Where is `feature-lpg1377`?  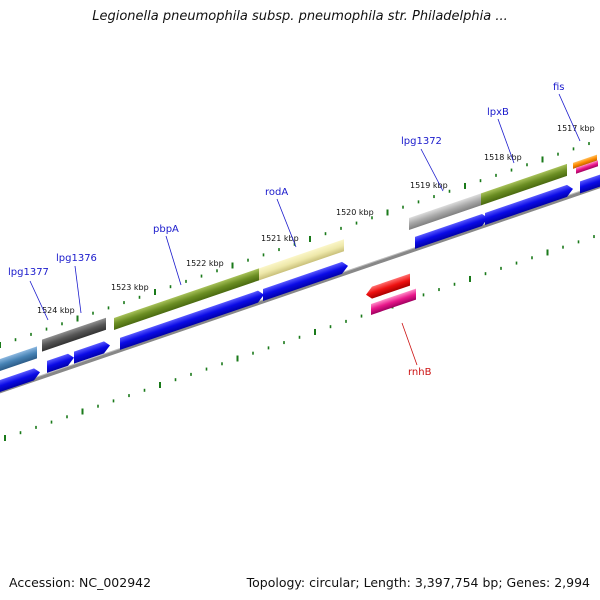
feature-lpg1377 is located at coordinates (55, 341).